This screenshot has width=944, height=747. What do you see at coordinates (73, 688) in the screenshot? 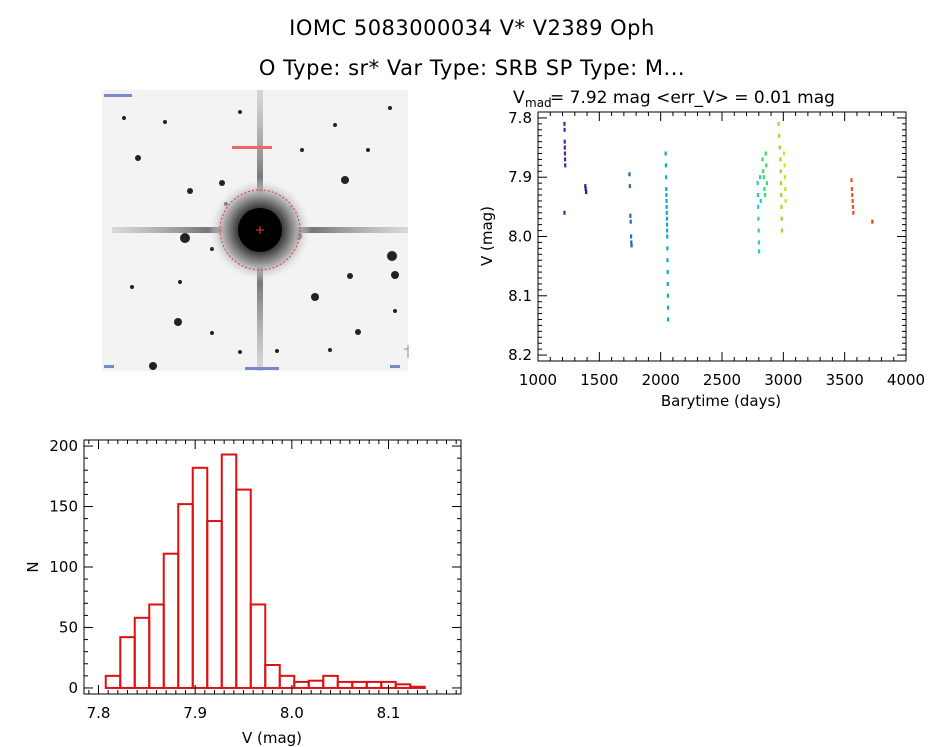
I see `histogram-ytick-label: 0` at bounding box center [73, 688].